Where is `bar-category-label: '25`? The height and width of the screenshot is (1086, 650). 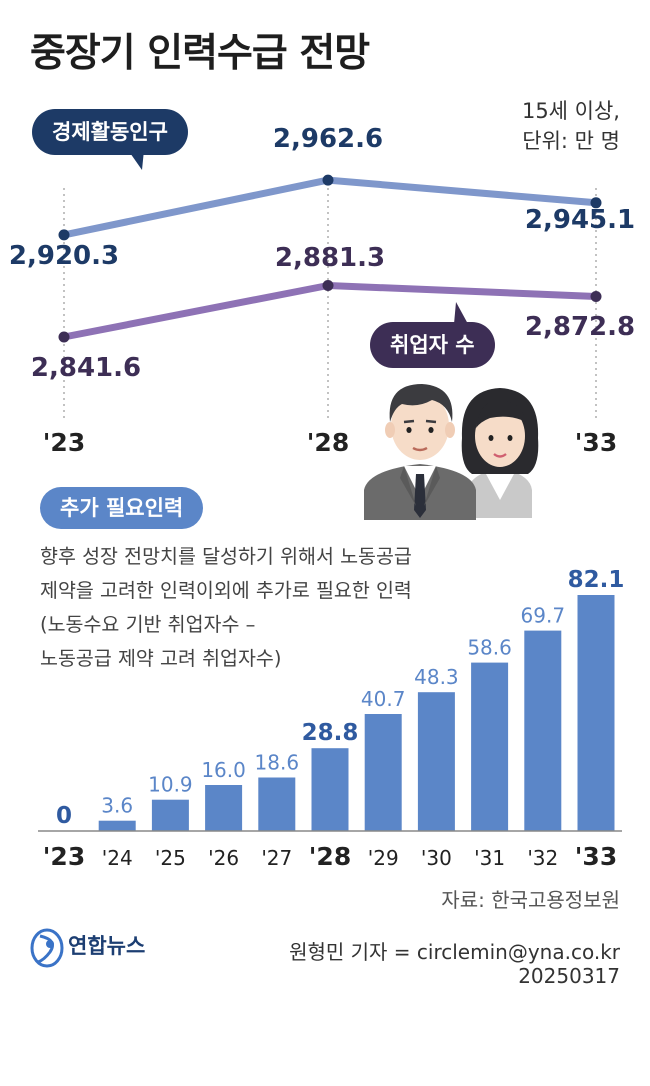
bar-category-label: '25 is located at coordinates (170, 858).